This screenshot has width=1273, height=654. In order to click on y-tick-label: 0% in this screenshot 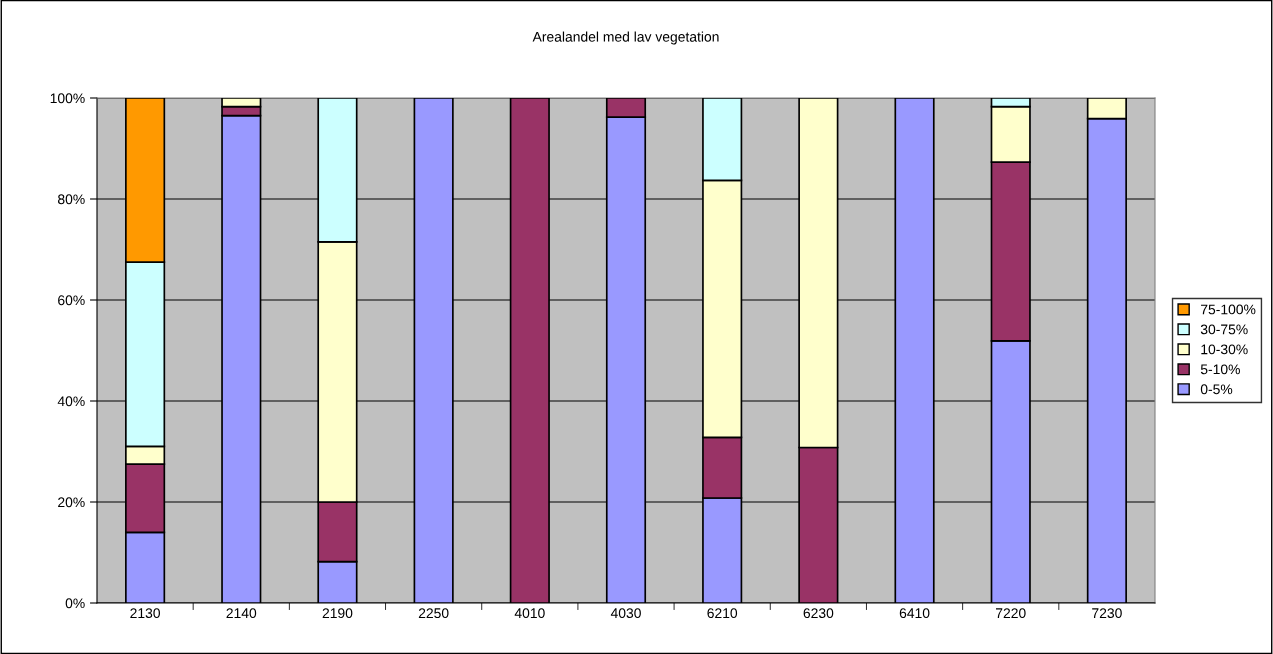, I will do `click(75, 603)`.